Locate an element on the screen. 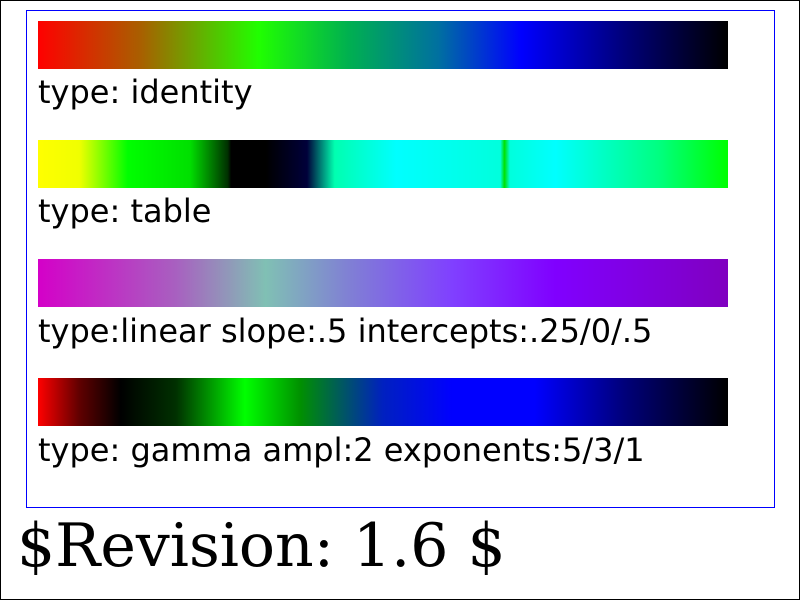 The width and height of the screenshot is (800, 600). gradient-bar-linear is located at coordinates (383, 283).